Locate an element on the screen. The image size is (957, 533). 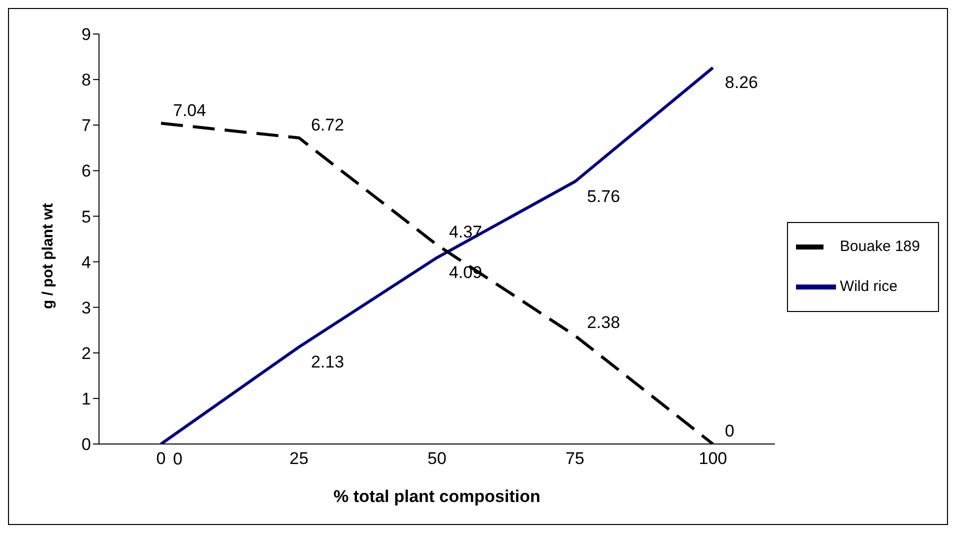
data-label: 2.13 is located at coordinates (327, 362).